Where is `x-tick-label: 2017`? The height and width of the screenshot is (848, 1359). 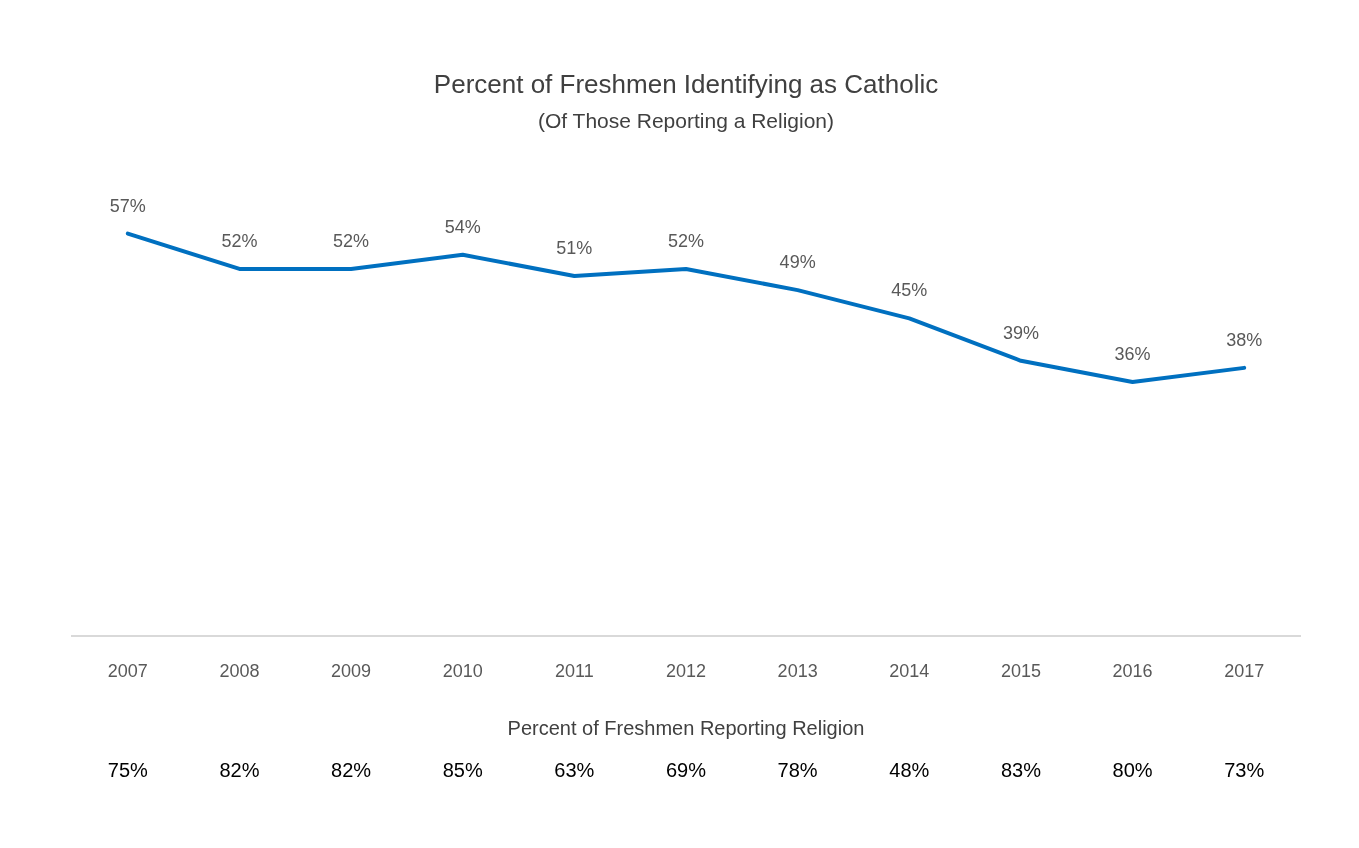 x-tick-label: 2017 is located at coordinates (1244, 671).